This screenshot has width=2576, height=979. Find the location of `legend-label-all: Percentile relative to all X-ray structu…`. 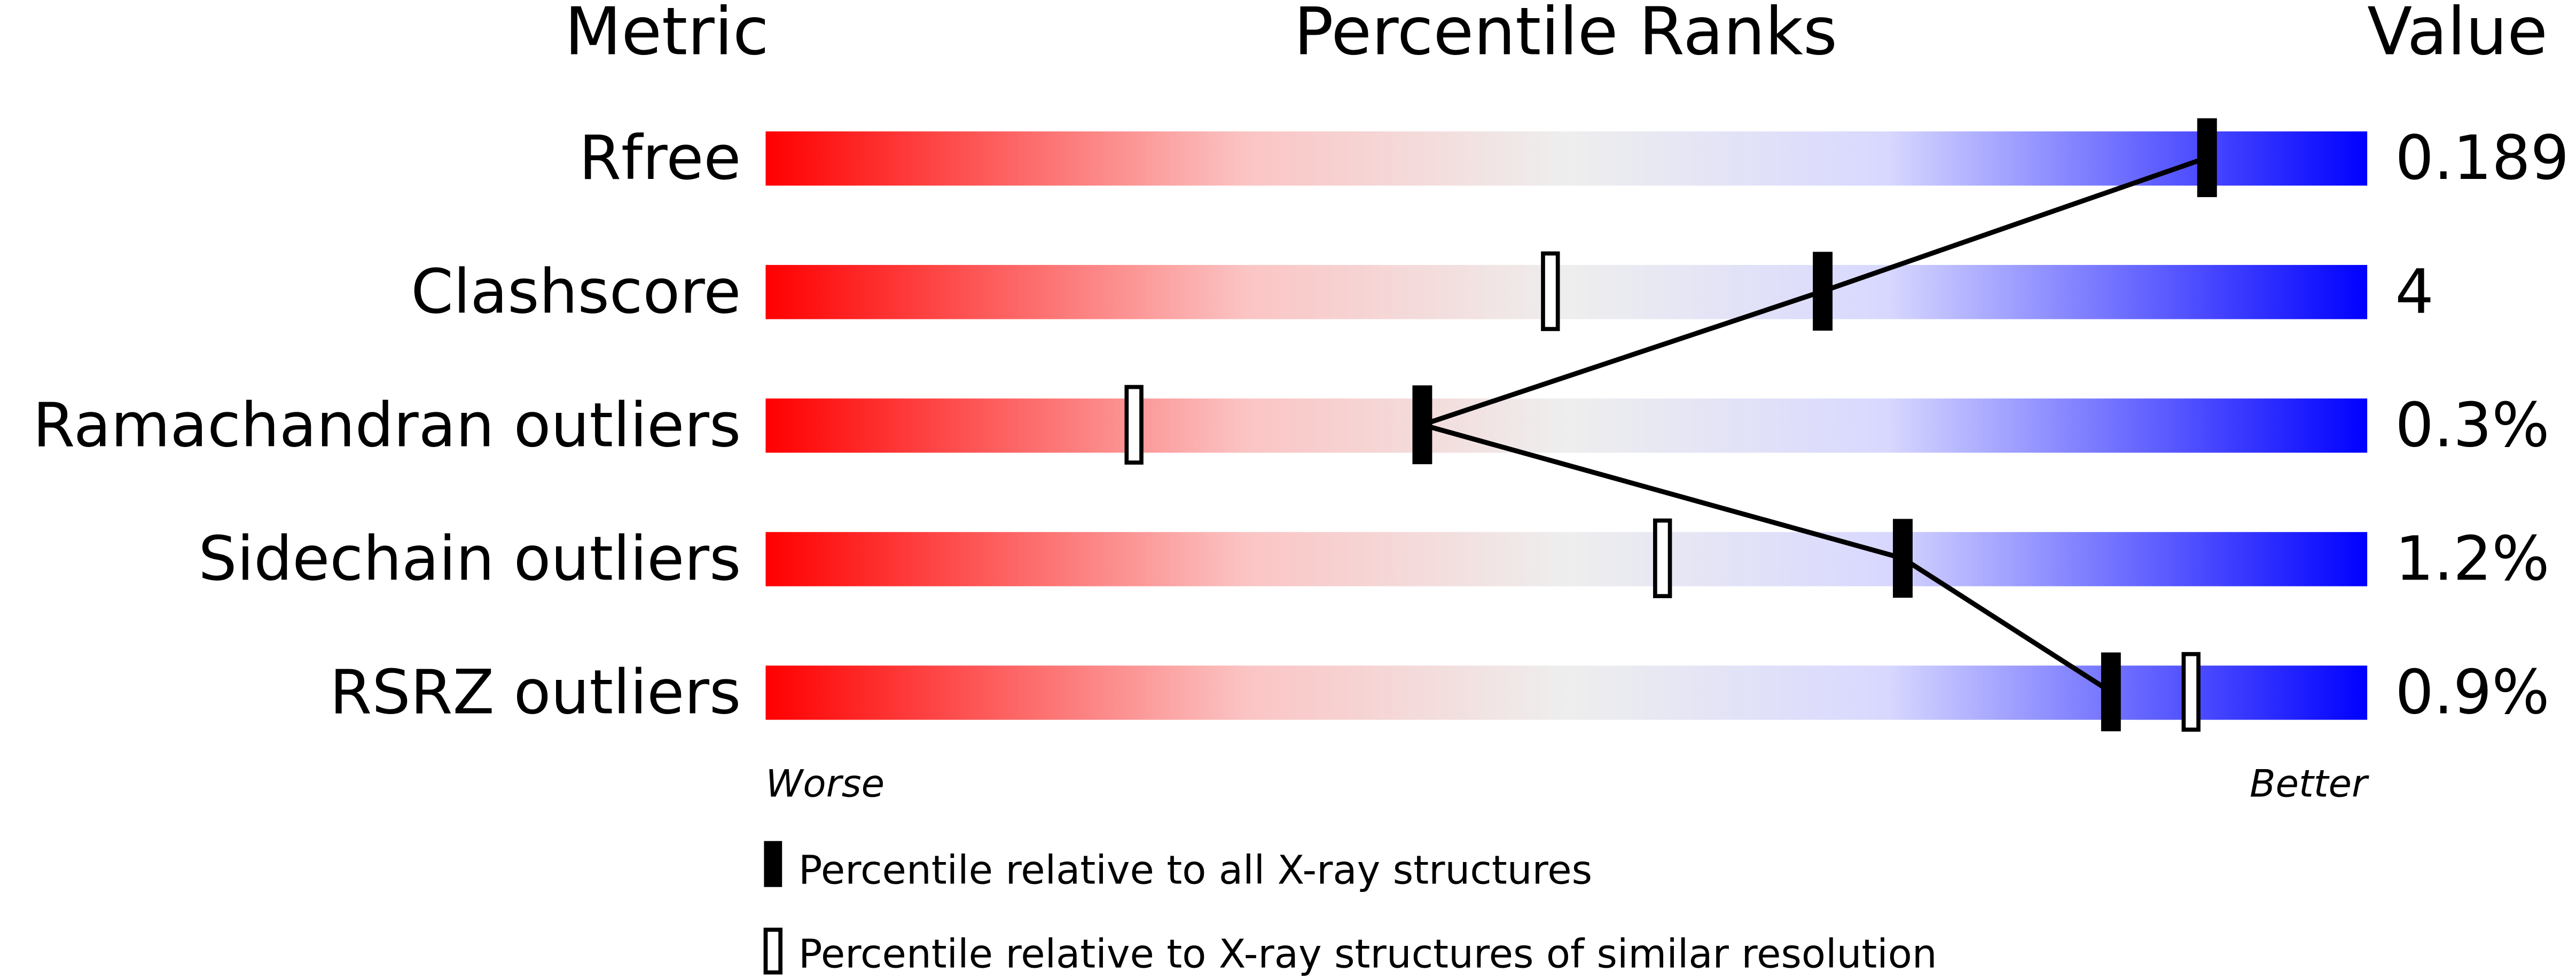

legend-label-all: Percentile relative to all X-ray structu… is located at coordinates (1195, 871).